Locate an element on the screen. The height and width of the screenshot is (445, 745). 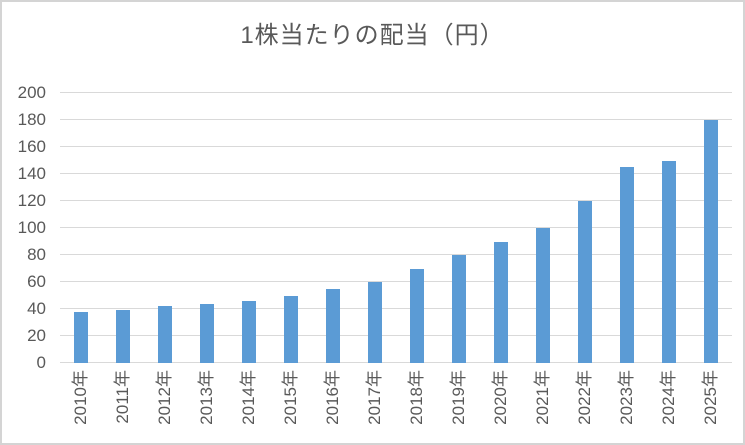
bar-2012年 is located at coordinates (165, 334).